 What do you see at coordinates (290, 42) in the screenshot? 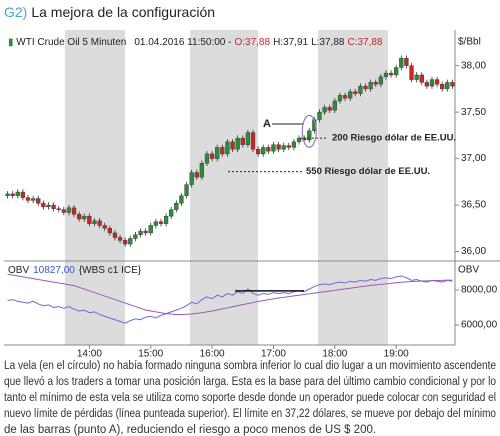
I see `quote-high: H:37,91` at bounding box center [290, 42].